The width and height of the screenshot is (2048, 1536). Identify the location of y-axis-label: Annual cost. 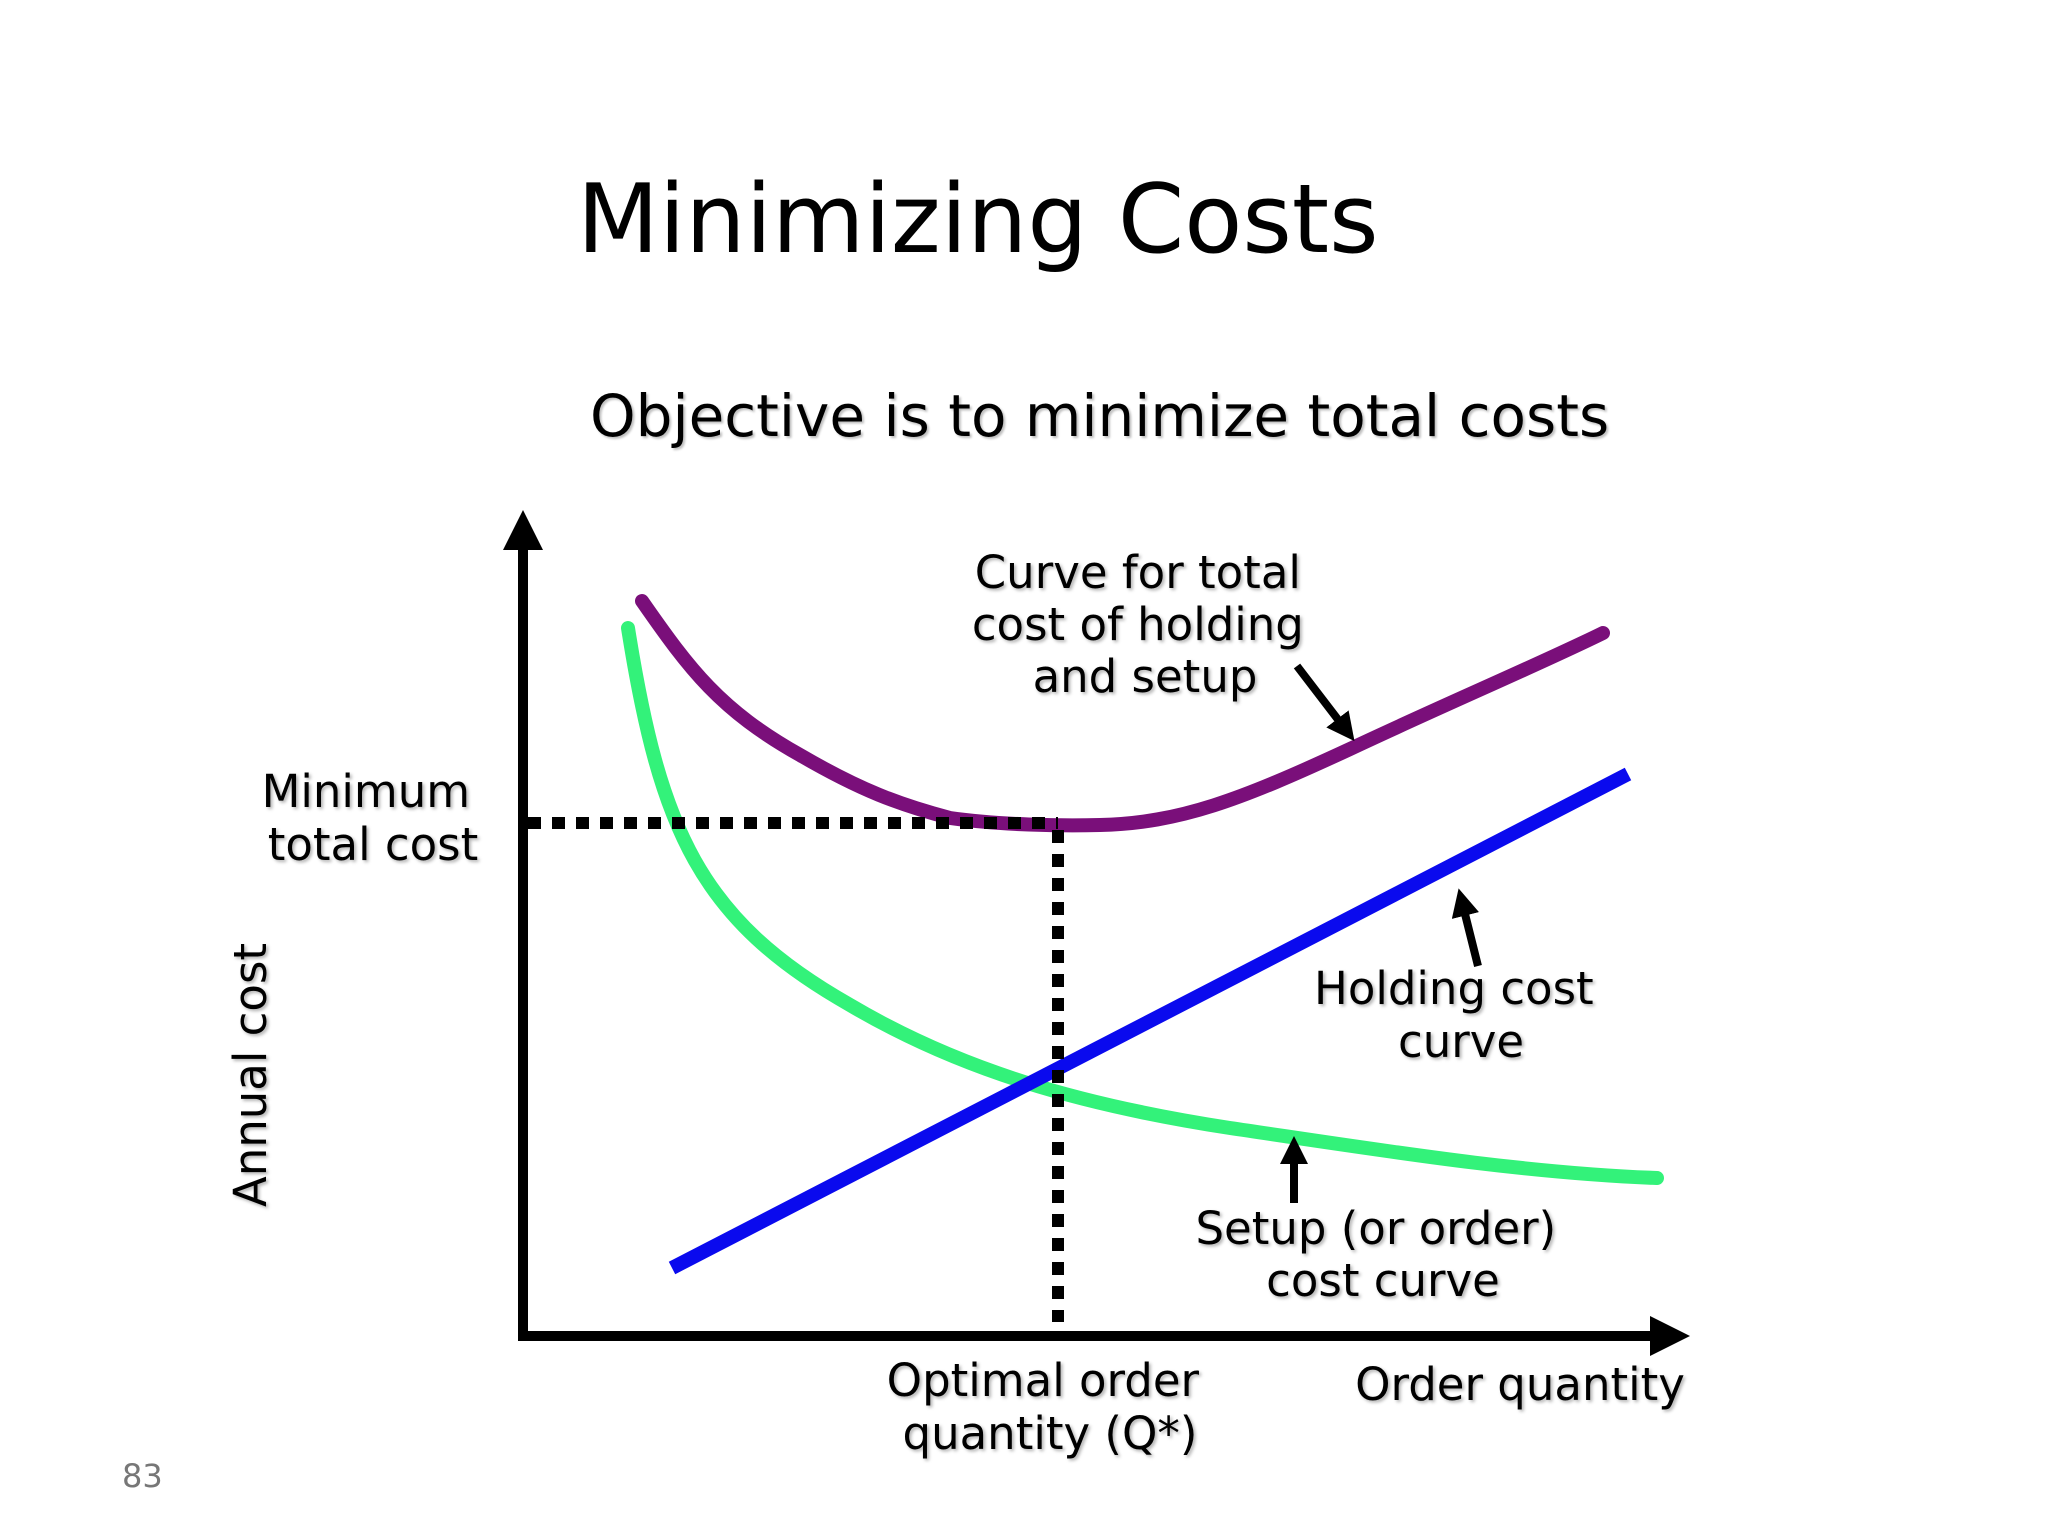
(250, 1075).